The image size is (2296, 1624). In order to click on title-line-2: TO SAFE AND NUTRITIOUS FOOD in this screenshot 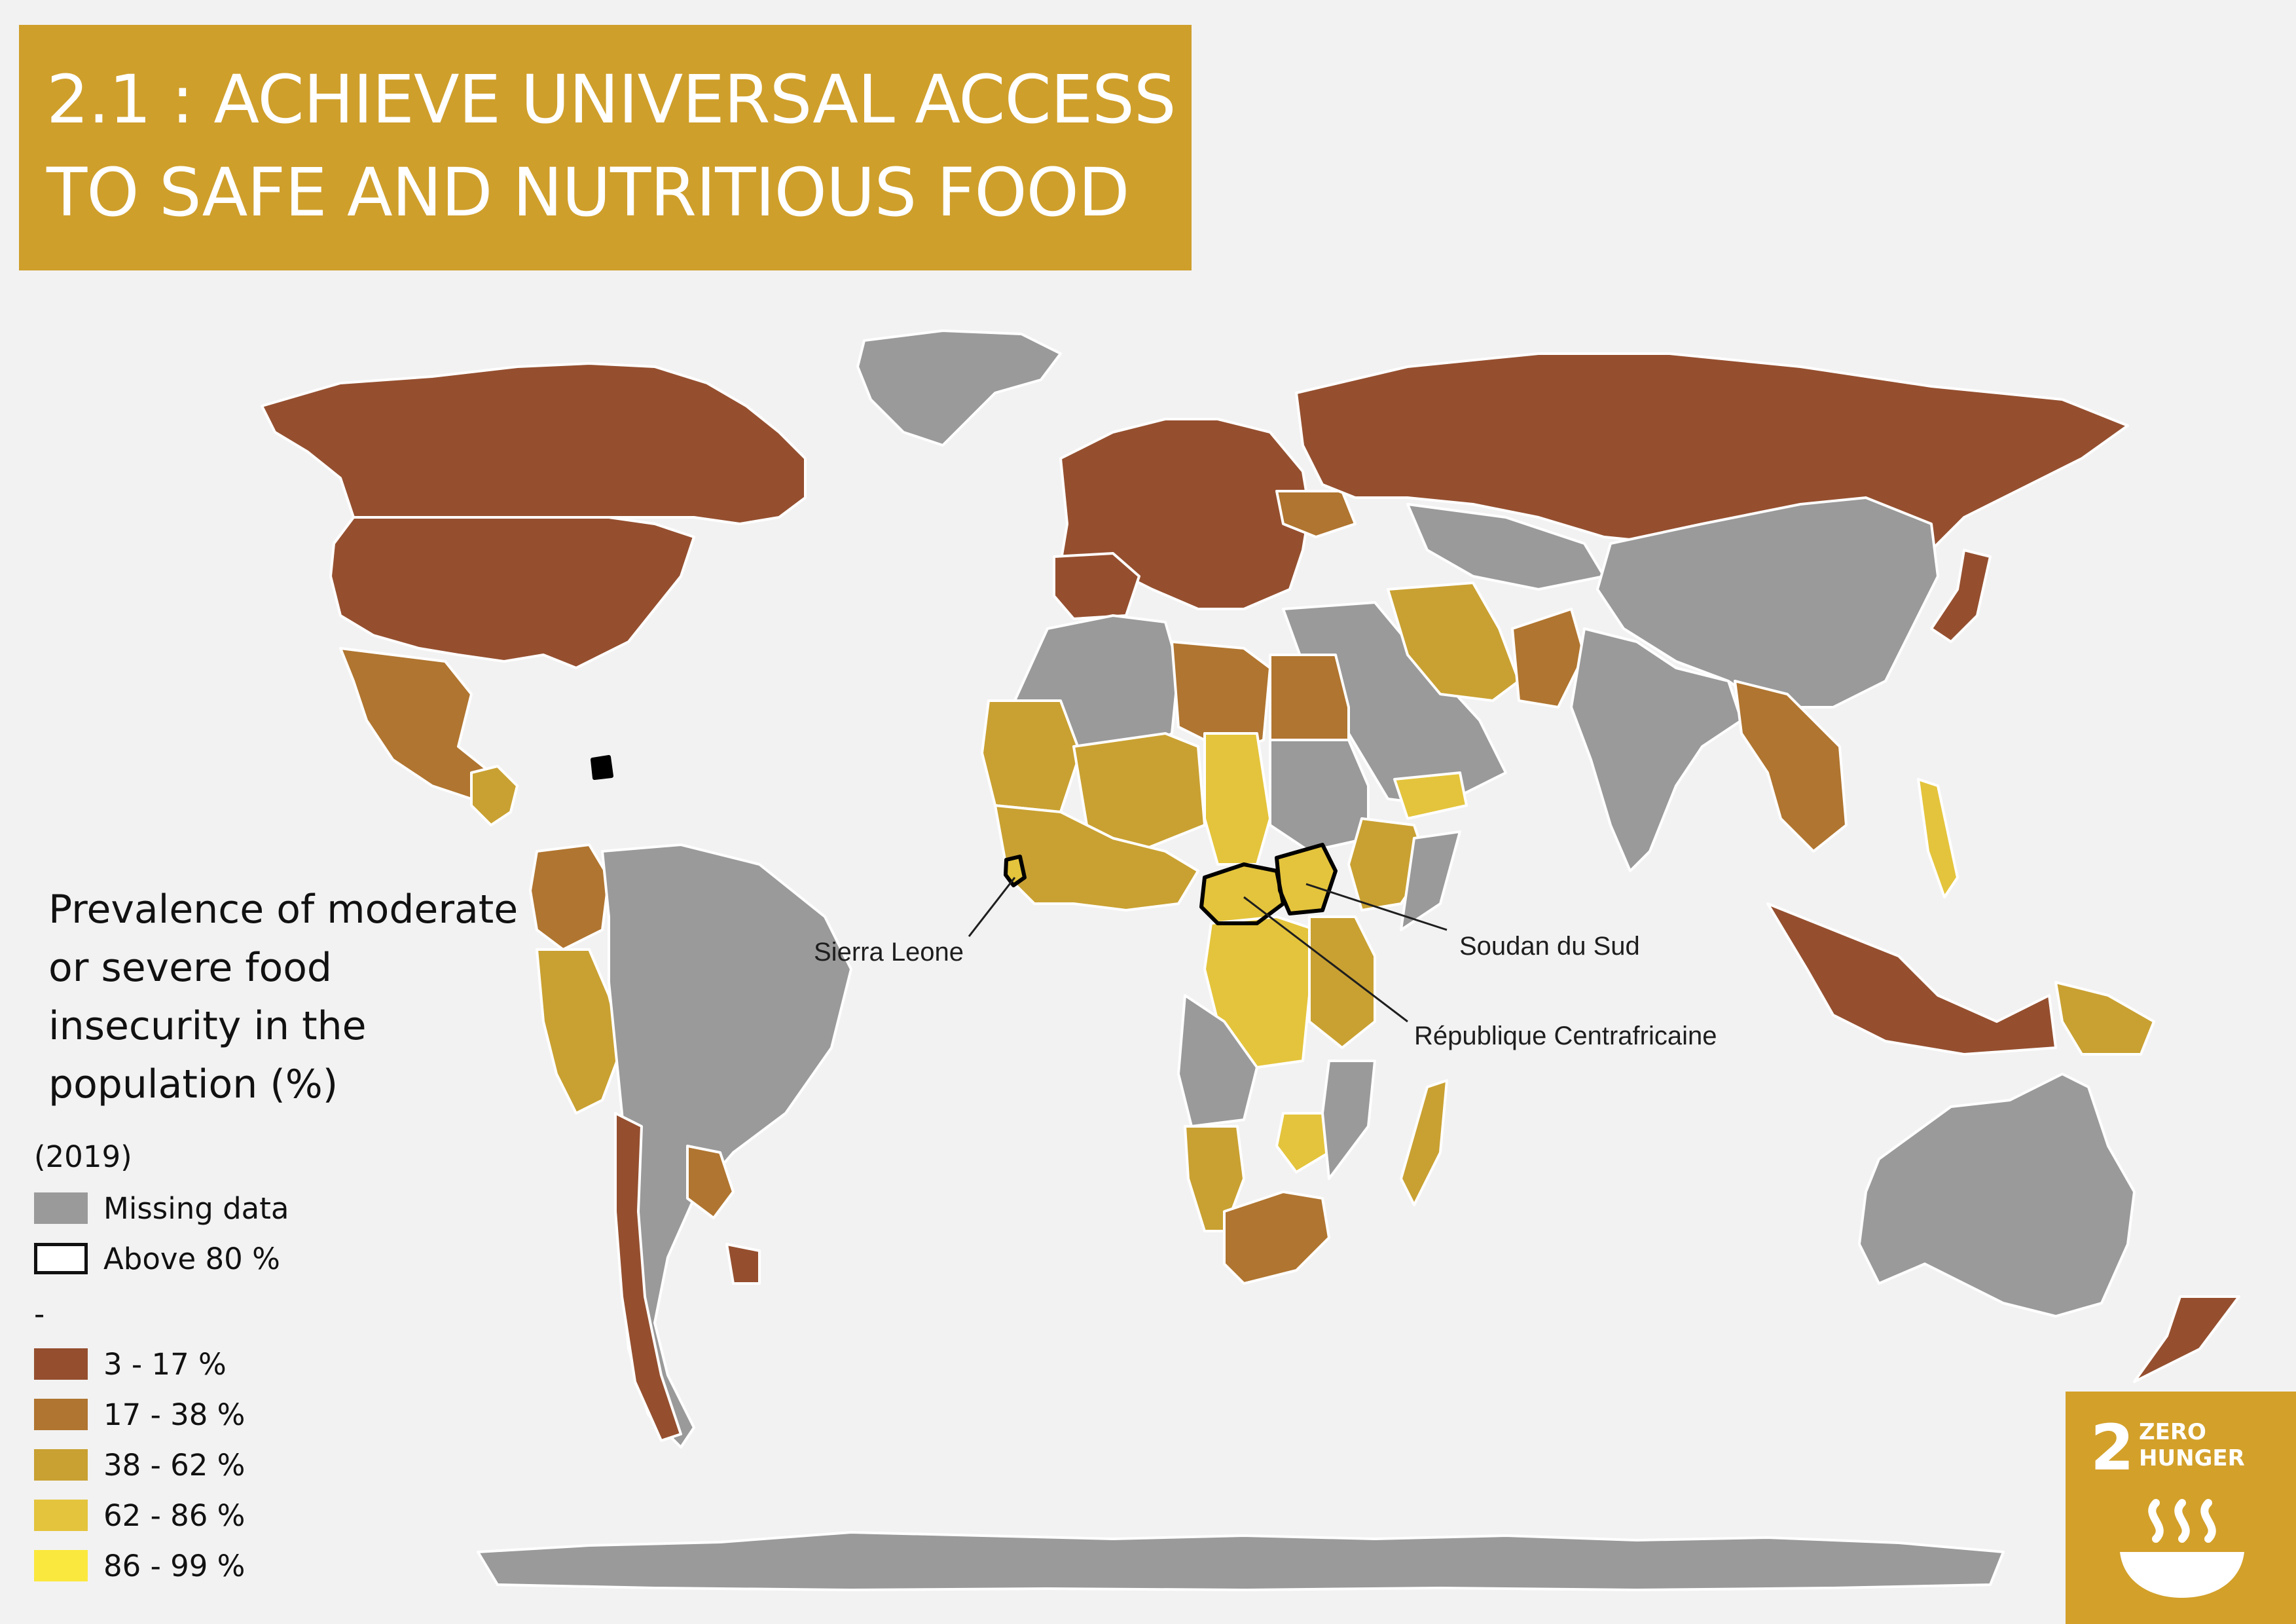, I will do `click(588, 193)`.